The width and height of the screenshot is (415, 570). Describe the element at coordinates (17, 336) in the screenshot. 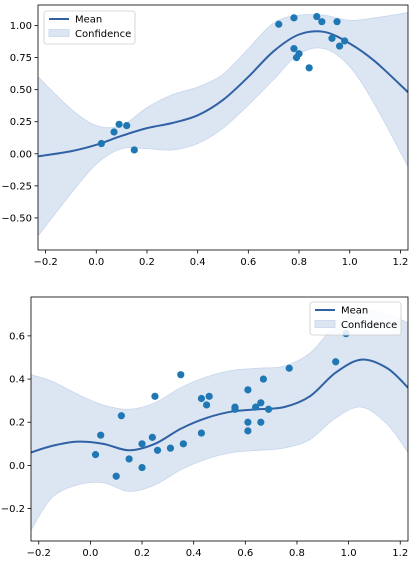

I see `y-tick-label: 0.6` at that location.